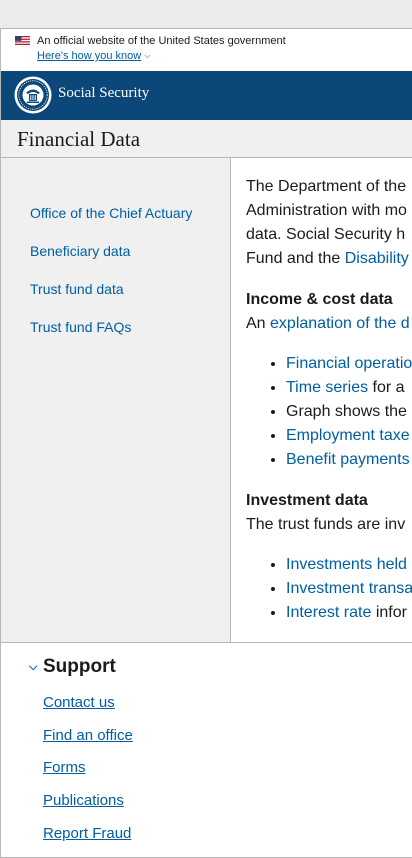 The width and height of the screenshot is (412, 858). Describe the element at coordinates (88, 735) in the screenshot. I see `find-an-office-link: Find an office` at that location.